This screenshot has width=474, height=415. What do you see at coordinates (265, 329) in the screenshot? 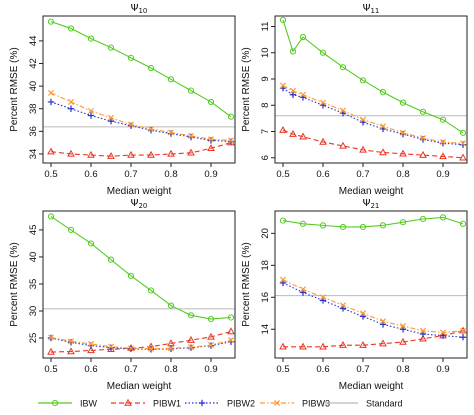
I see `y-tick-label: 14` at bounding box center [265, 329].